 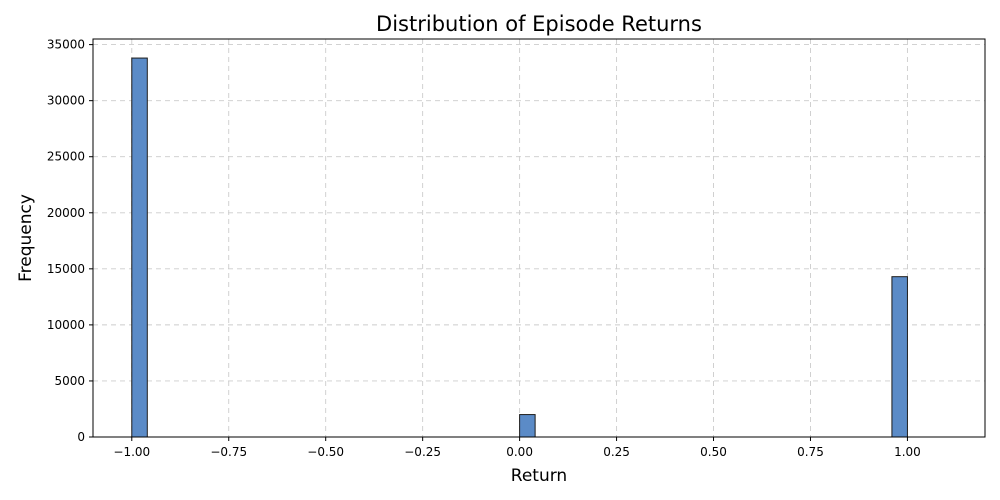 I want to click on x-tick-label: 0.75, so click(x=810, y=452).